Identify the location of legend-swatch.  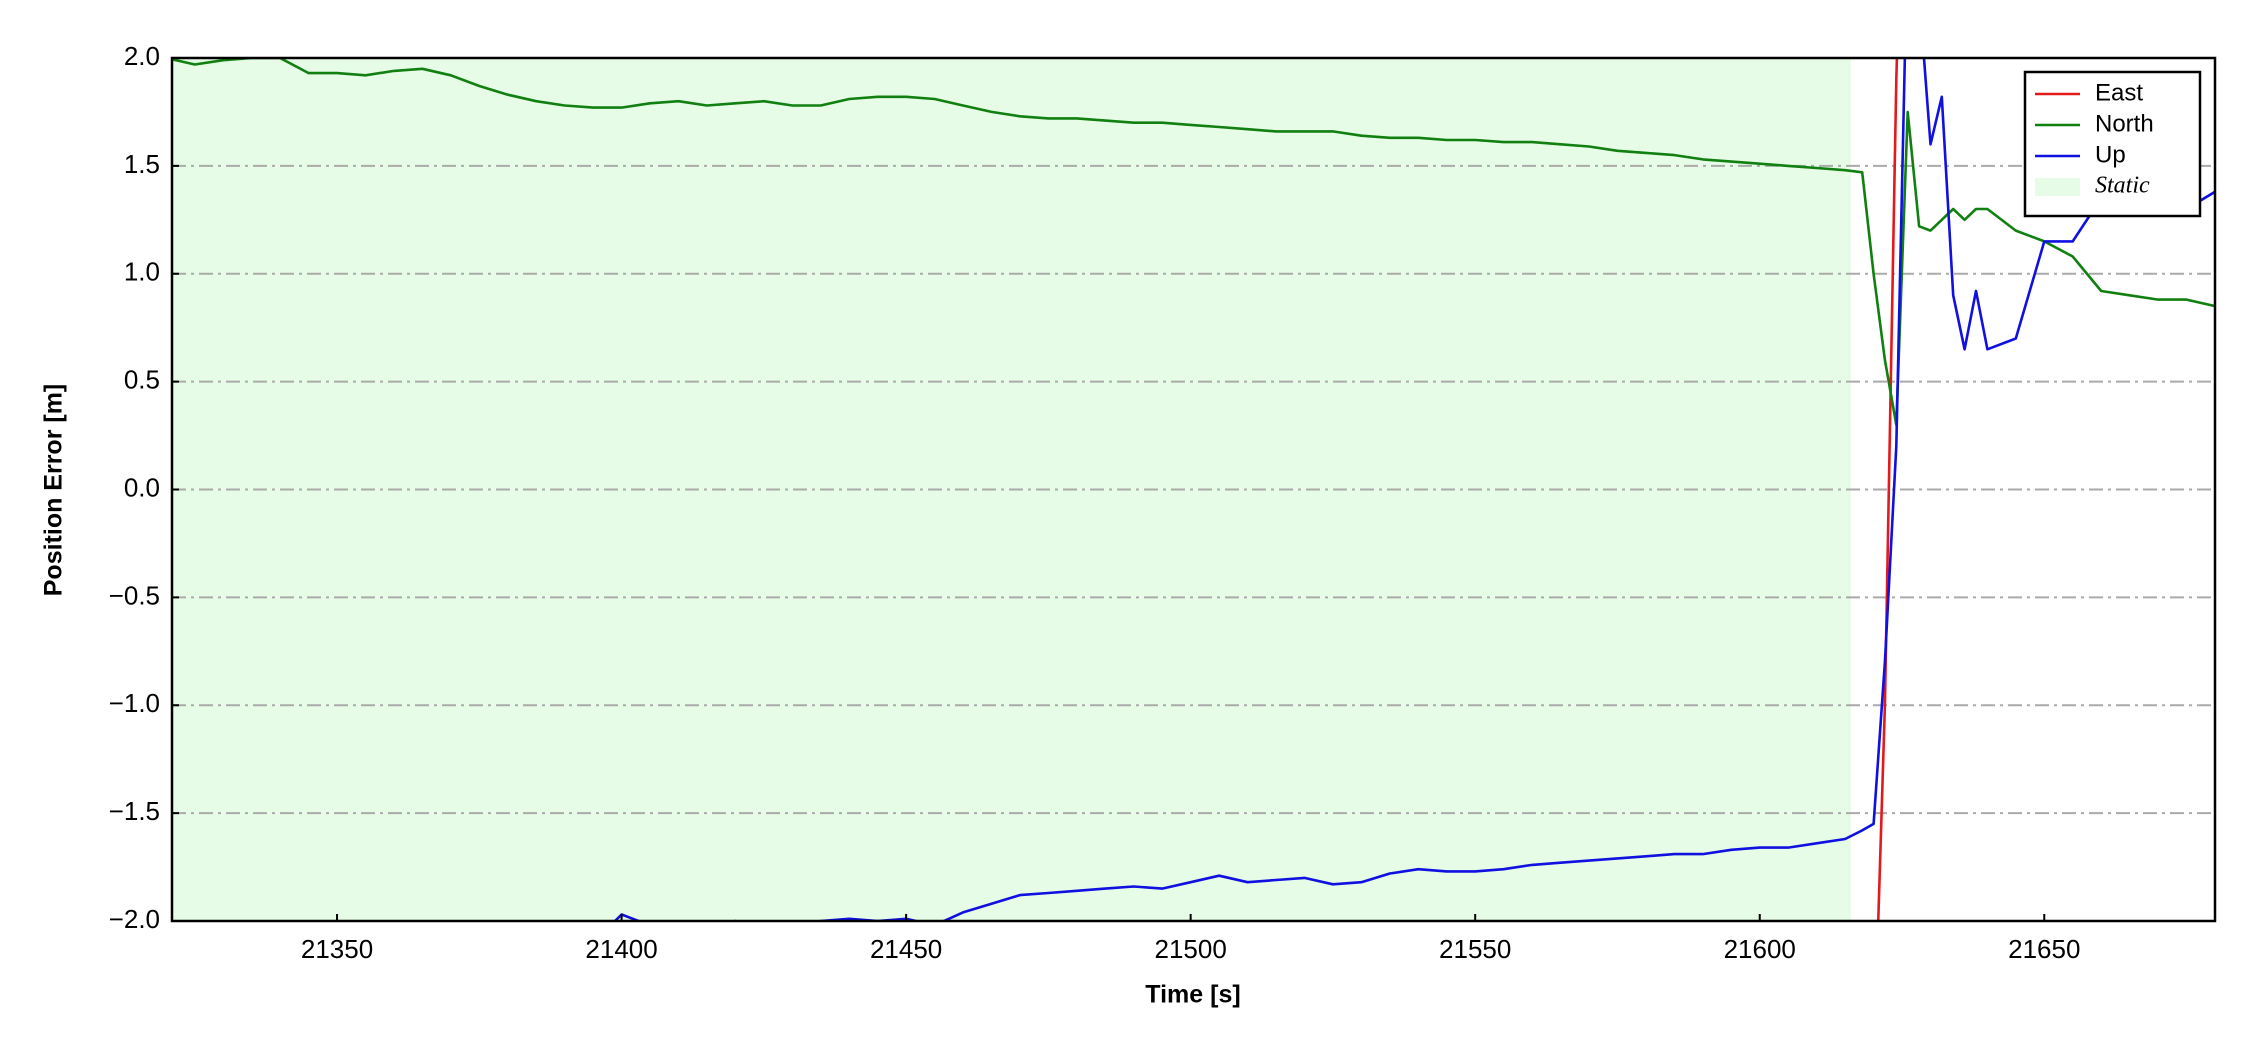
(2057, 187).